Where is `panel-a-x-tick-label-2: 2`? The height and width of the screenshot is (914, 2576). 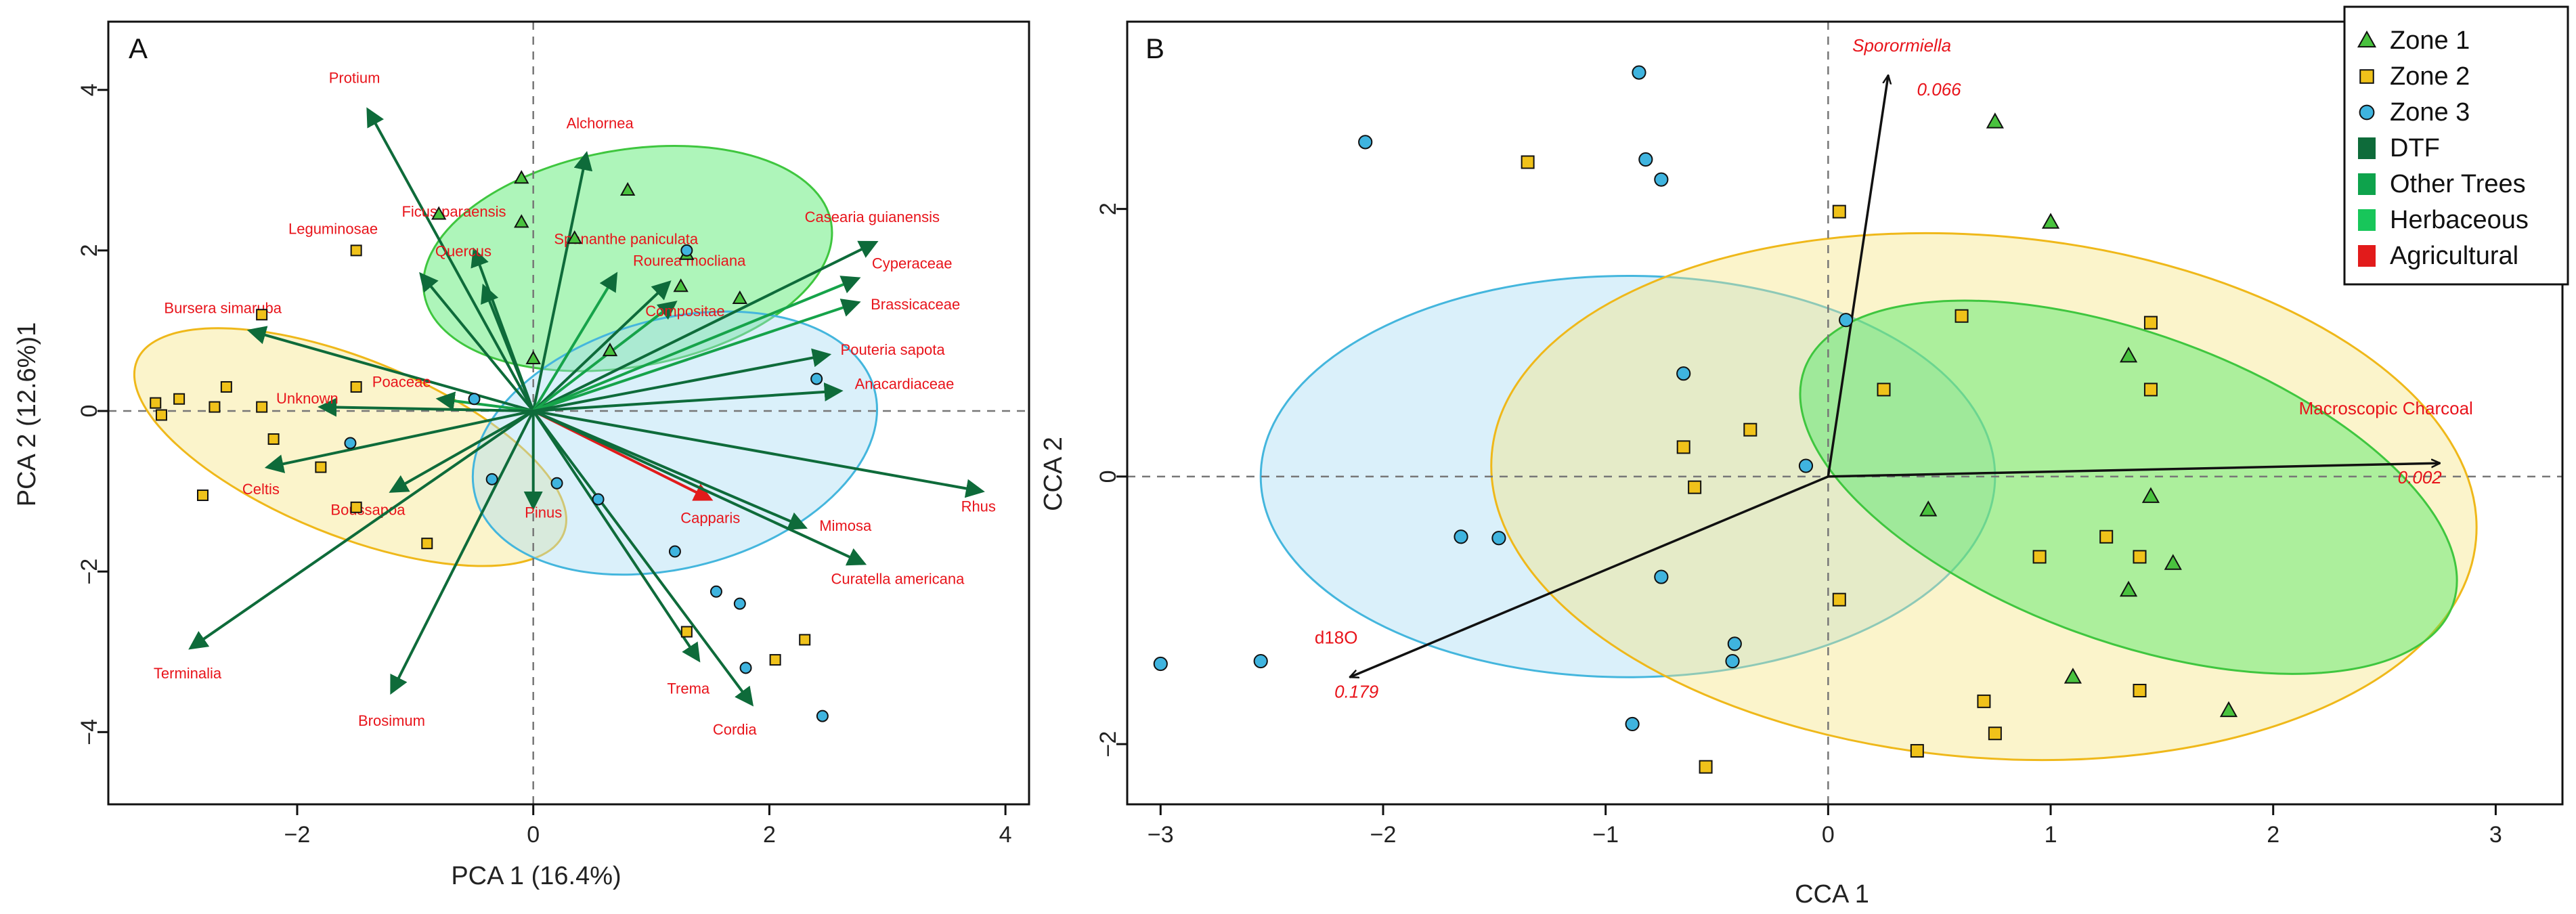 panel-a-x-tick-label-2: 2 is located at coordinates (769, 835).